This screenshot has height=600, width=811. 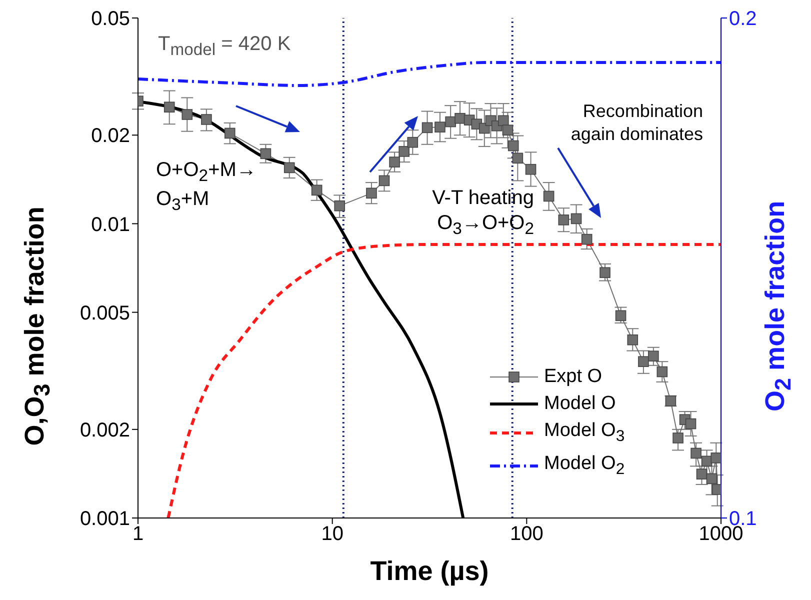 What do you see at coordinates (110, 19) in the screenshot?
I see `y-tick-label: 0.05` at bounding box center [110, 19].